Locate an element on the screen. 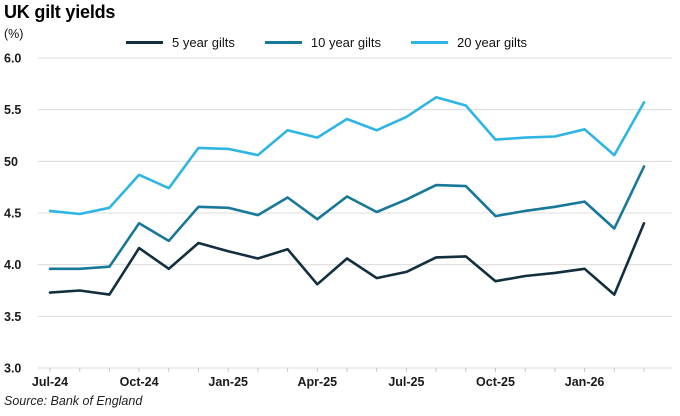 The image size is (680, 416). legend-label: 10 year gilts is located at coordinates (345, 42).